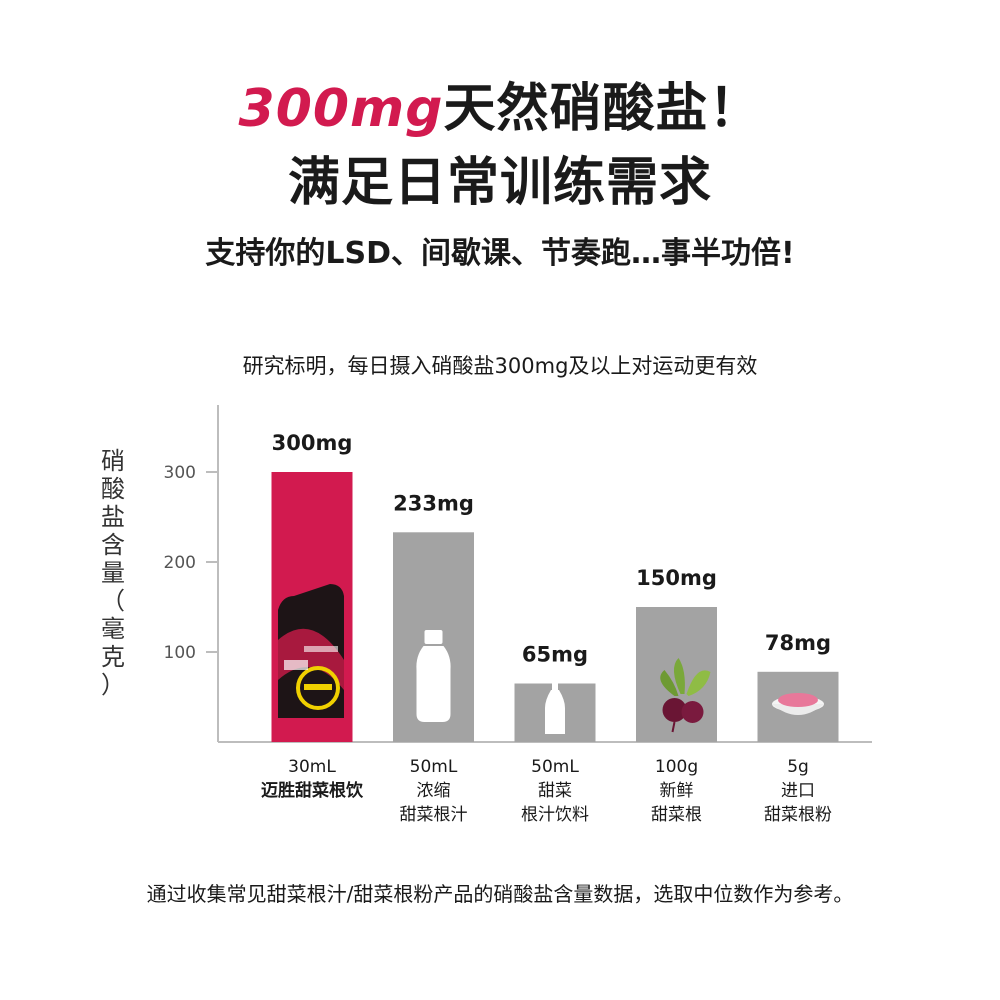 This screenshot has width=1000, height=1000. I want to click on bar-data-label: 150mg, so click(676, 578).